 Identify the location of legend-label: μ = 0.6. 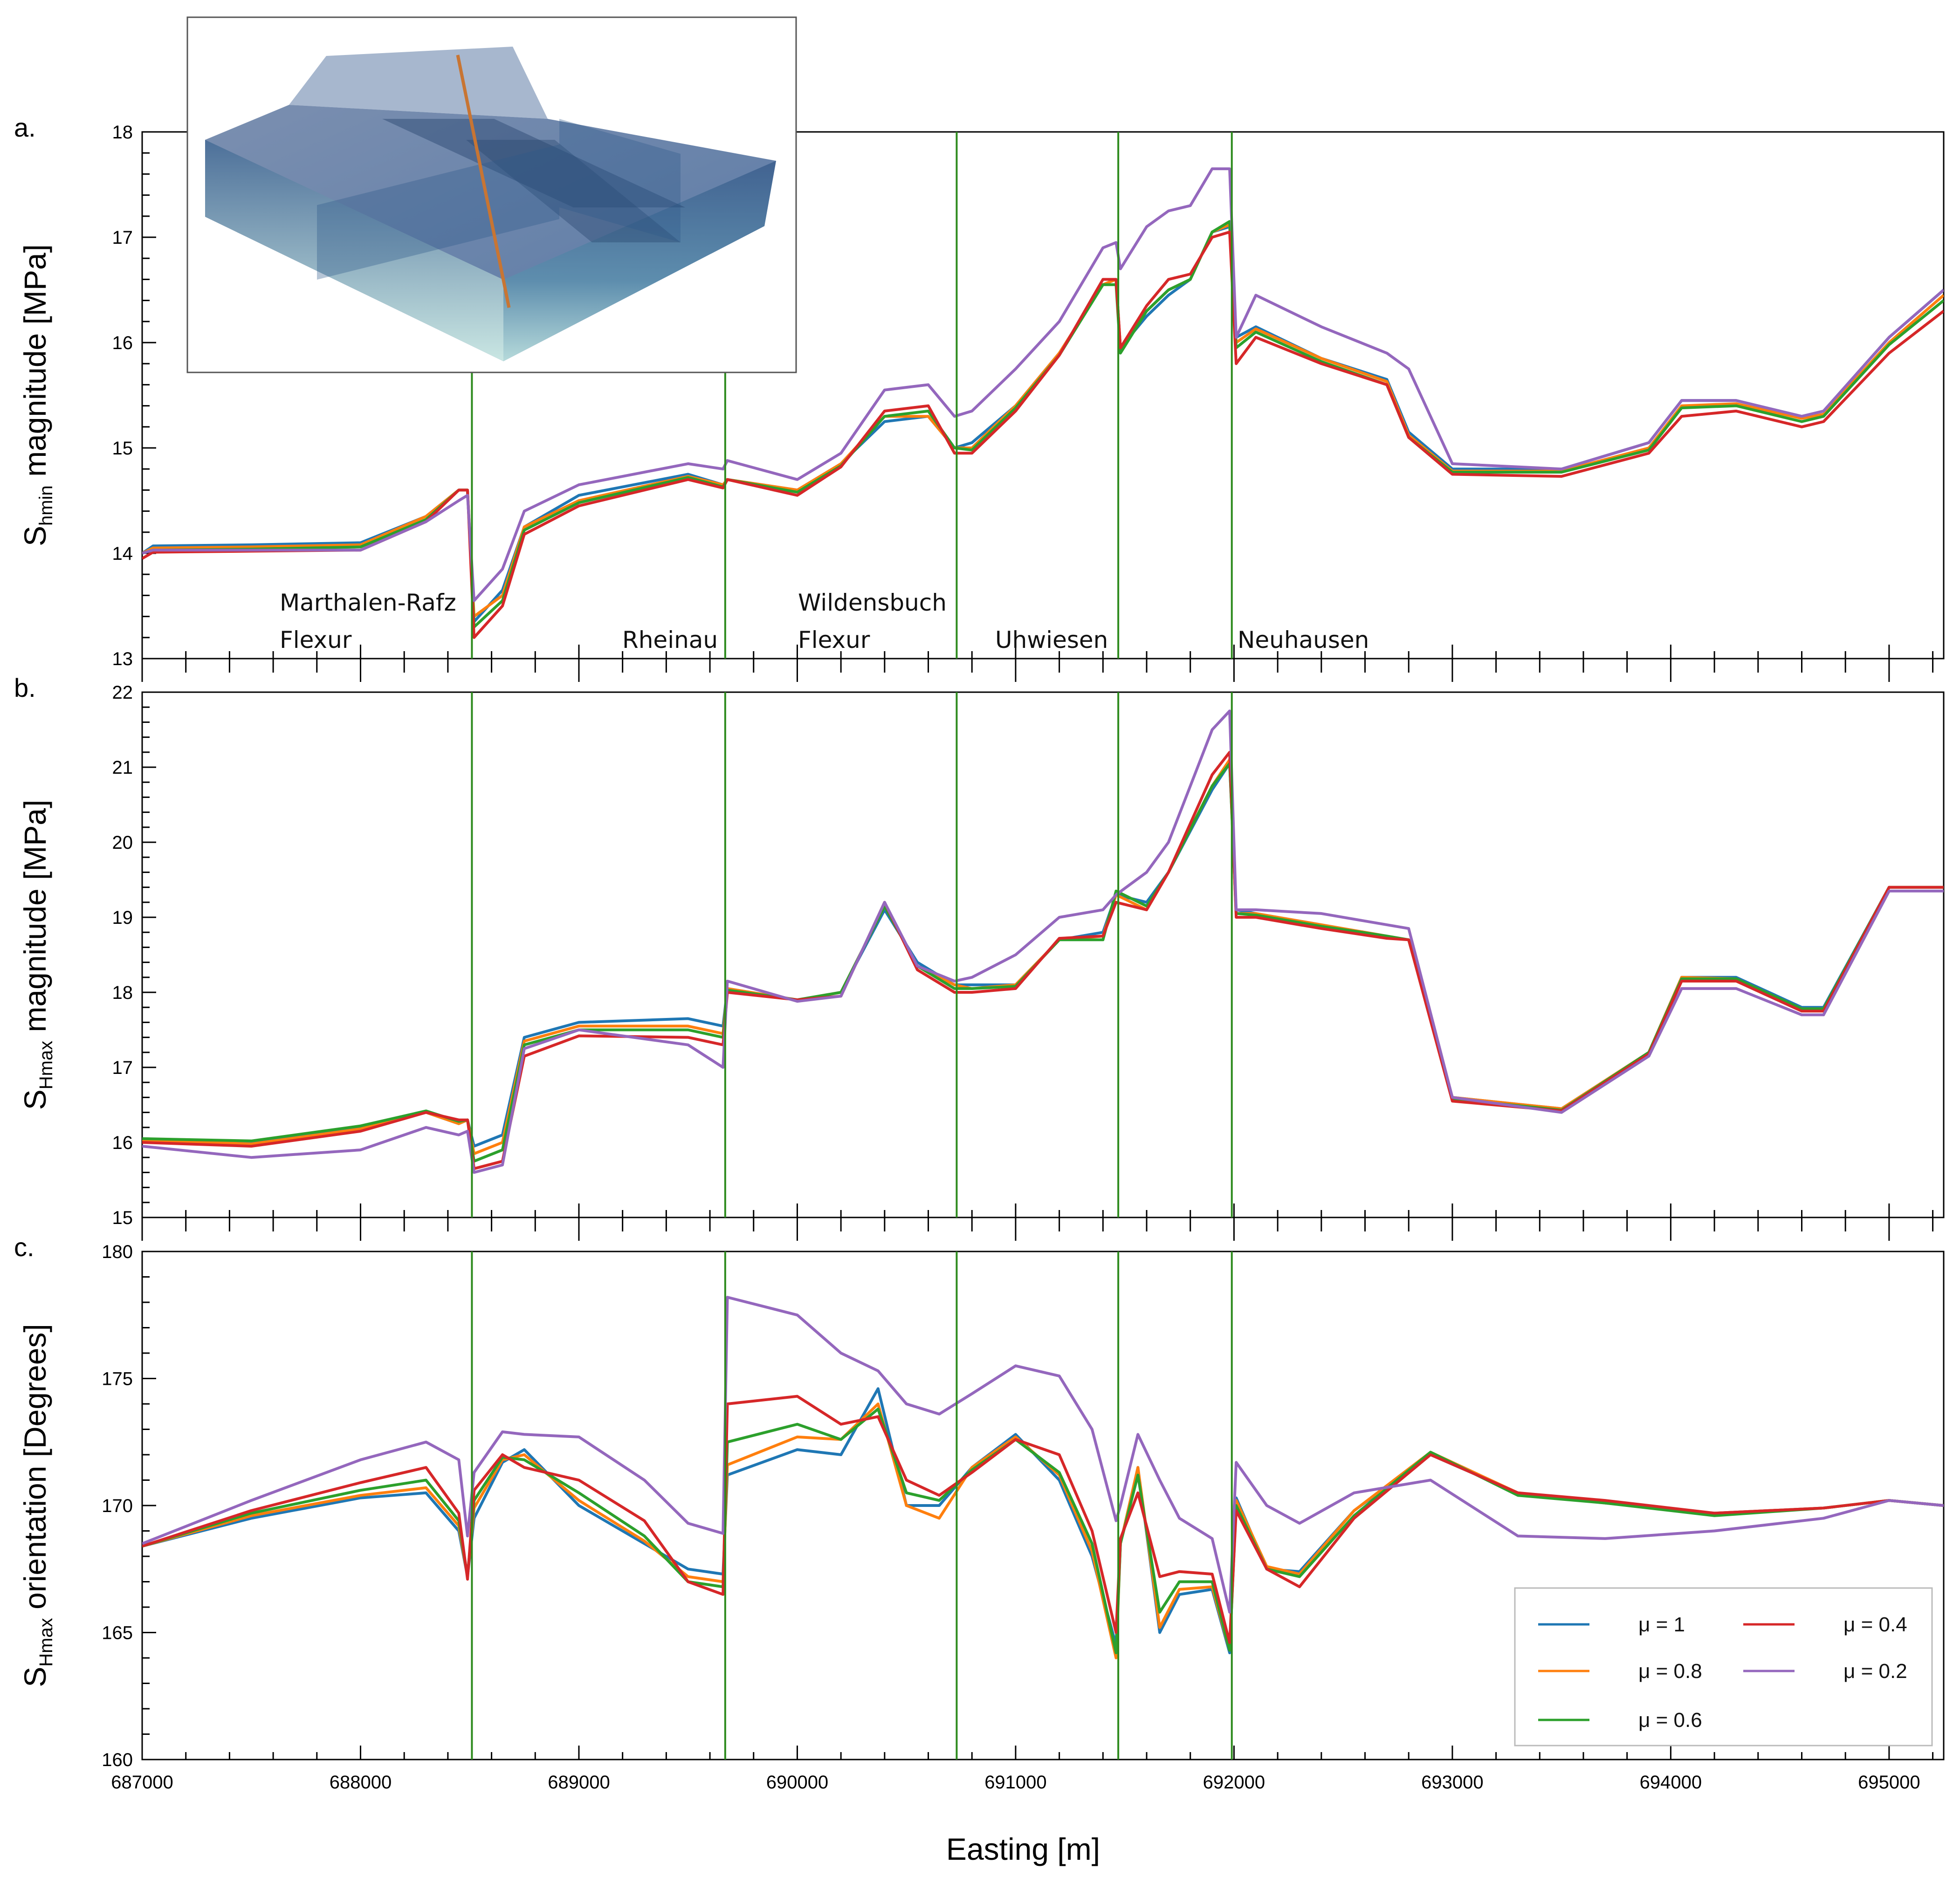
(1670, 1720).